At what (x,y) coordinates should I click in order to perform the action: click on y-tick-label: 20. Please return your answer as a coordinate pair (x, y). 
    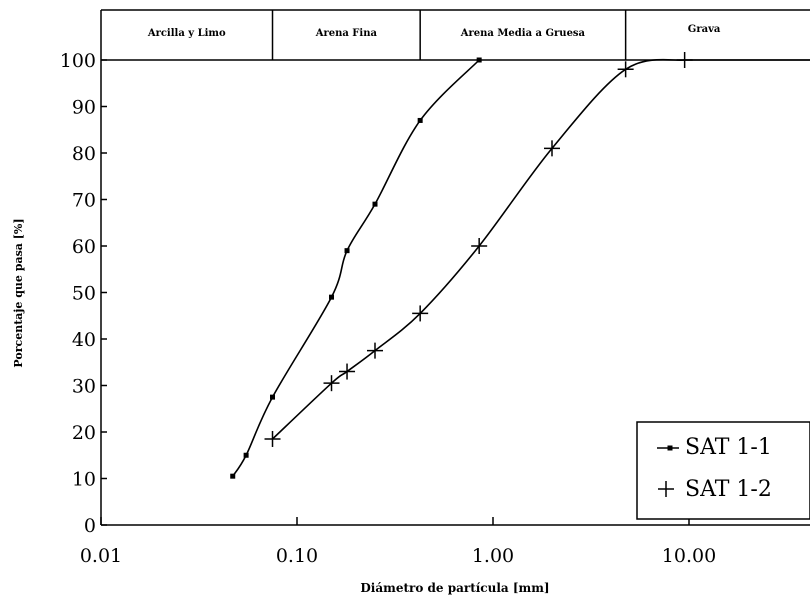
    Looking at the image, I should click on (84, 433).